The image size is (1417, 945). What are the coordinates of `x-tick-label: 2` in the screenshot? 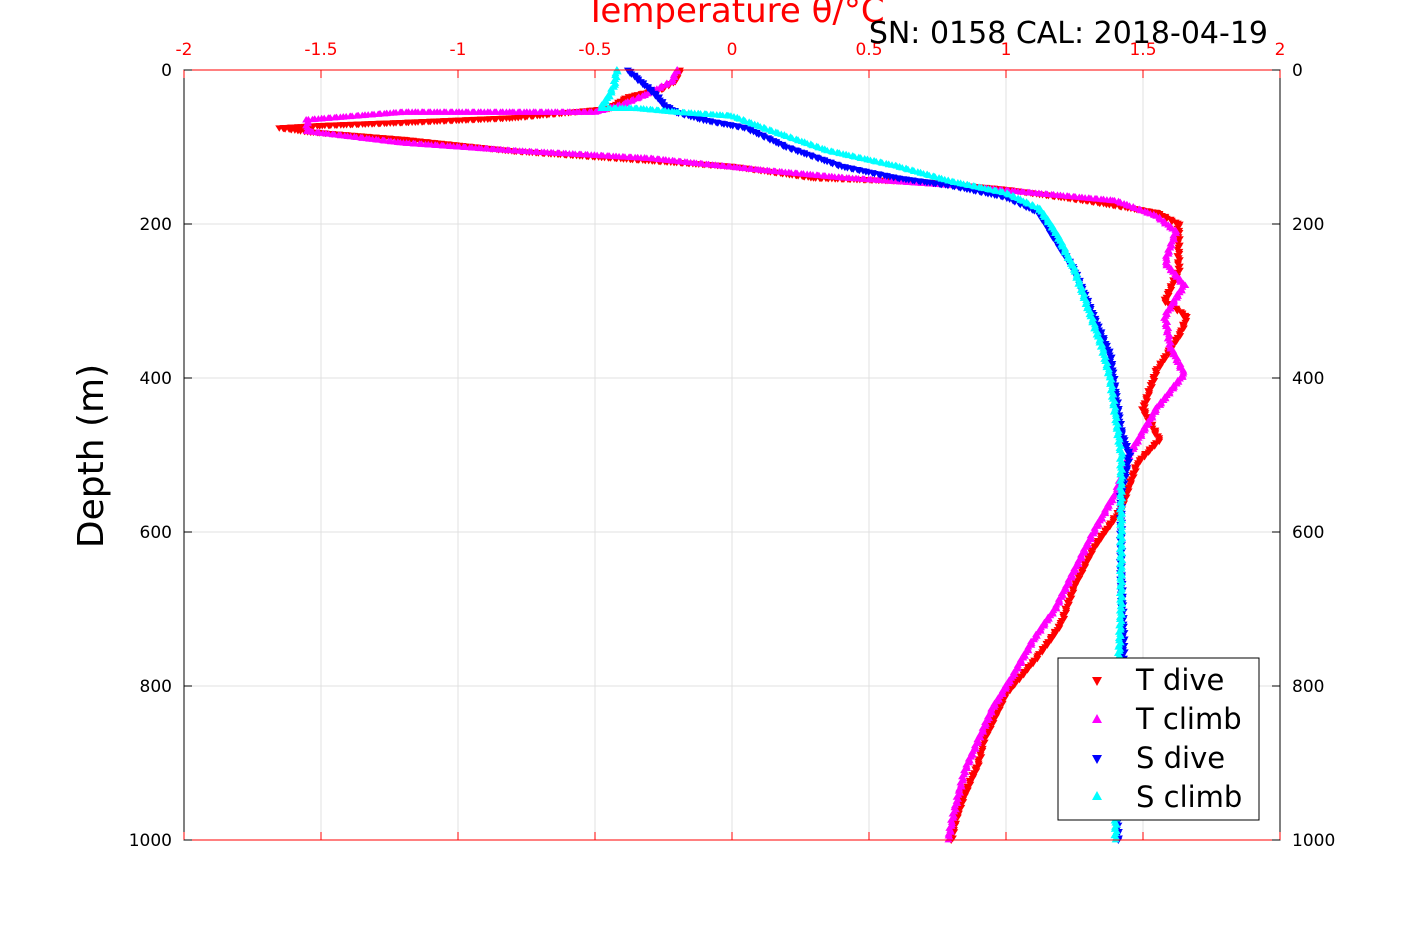 It's located at (1280, 50).